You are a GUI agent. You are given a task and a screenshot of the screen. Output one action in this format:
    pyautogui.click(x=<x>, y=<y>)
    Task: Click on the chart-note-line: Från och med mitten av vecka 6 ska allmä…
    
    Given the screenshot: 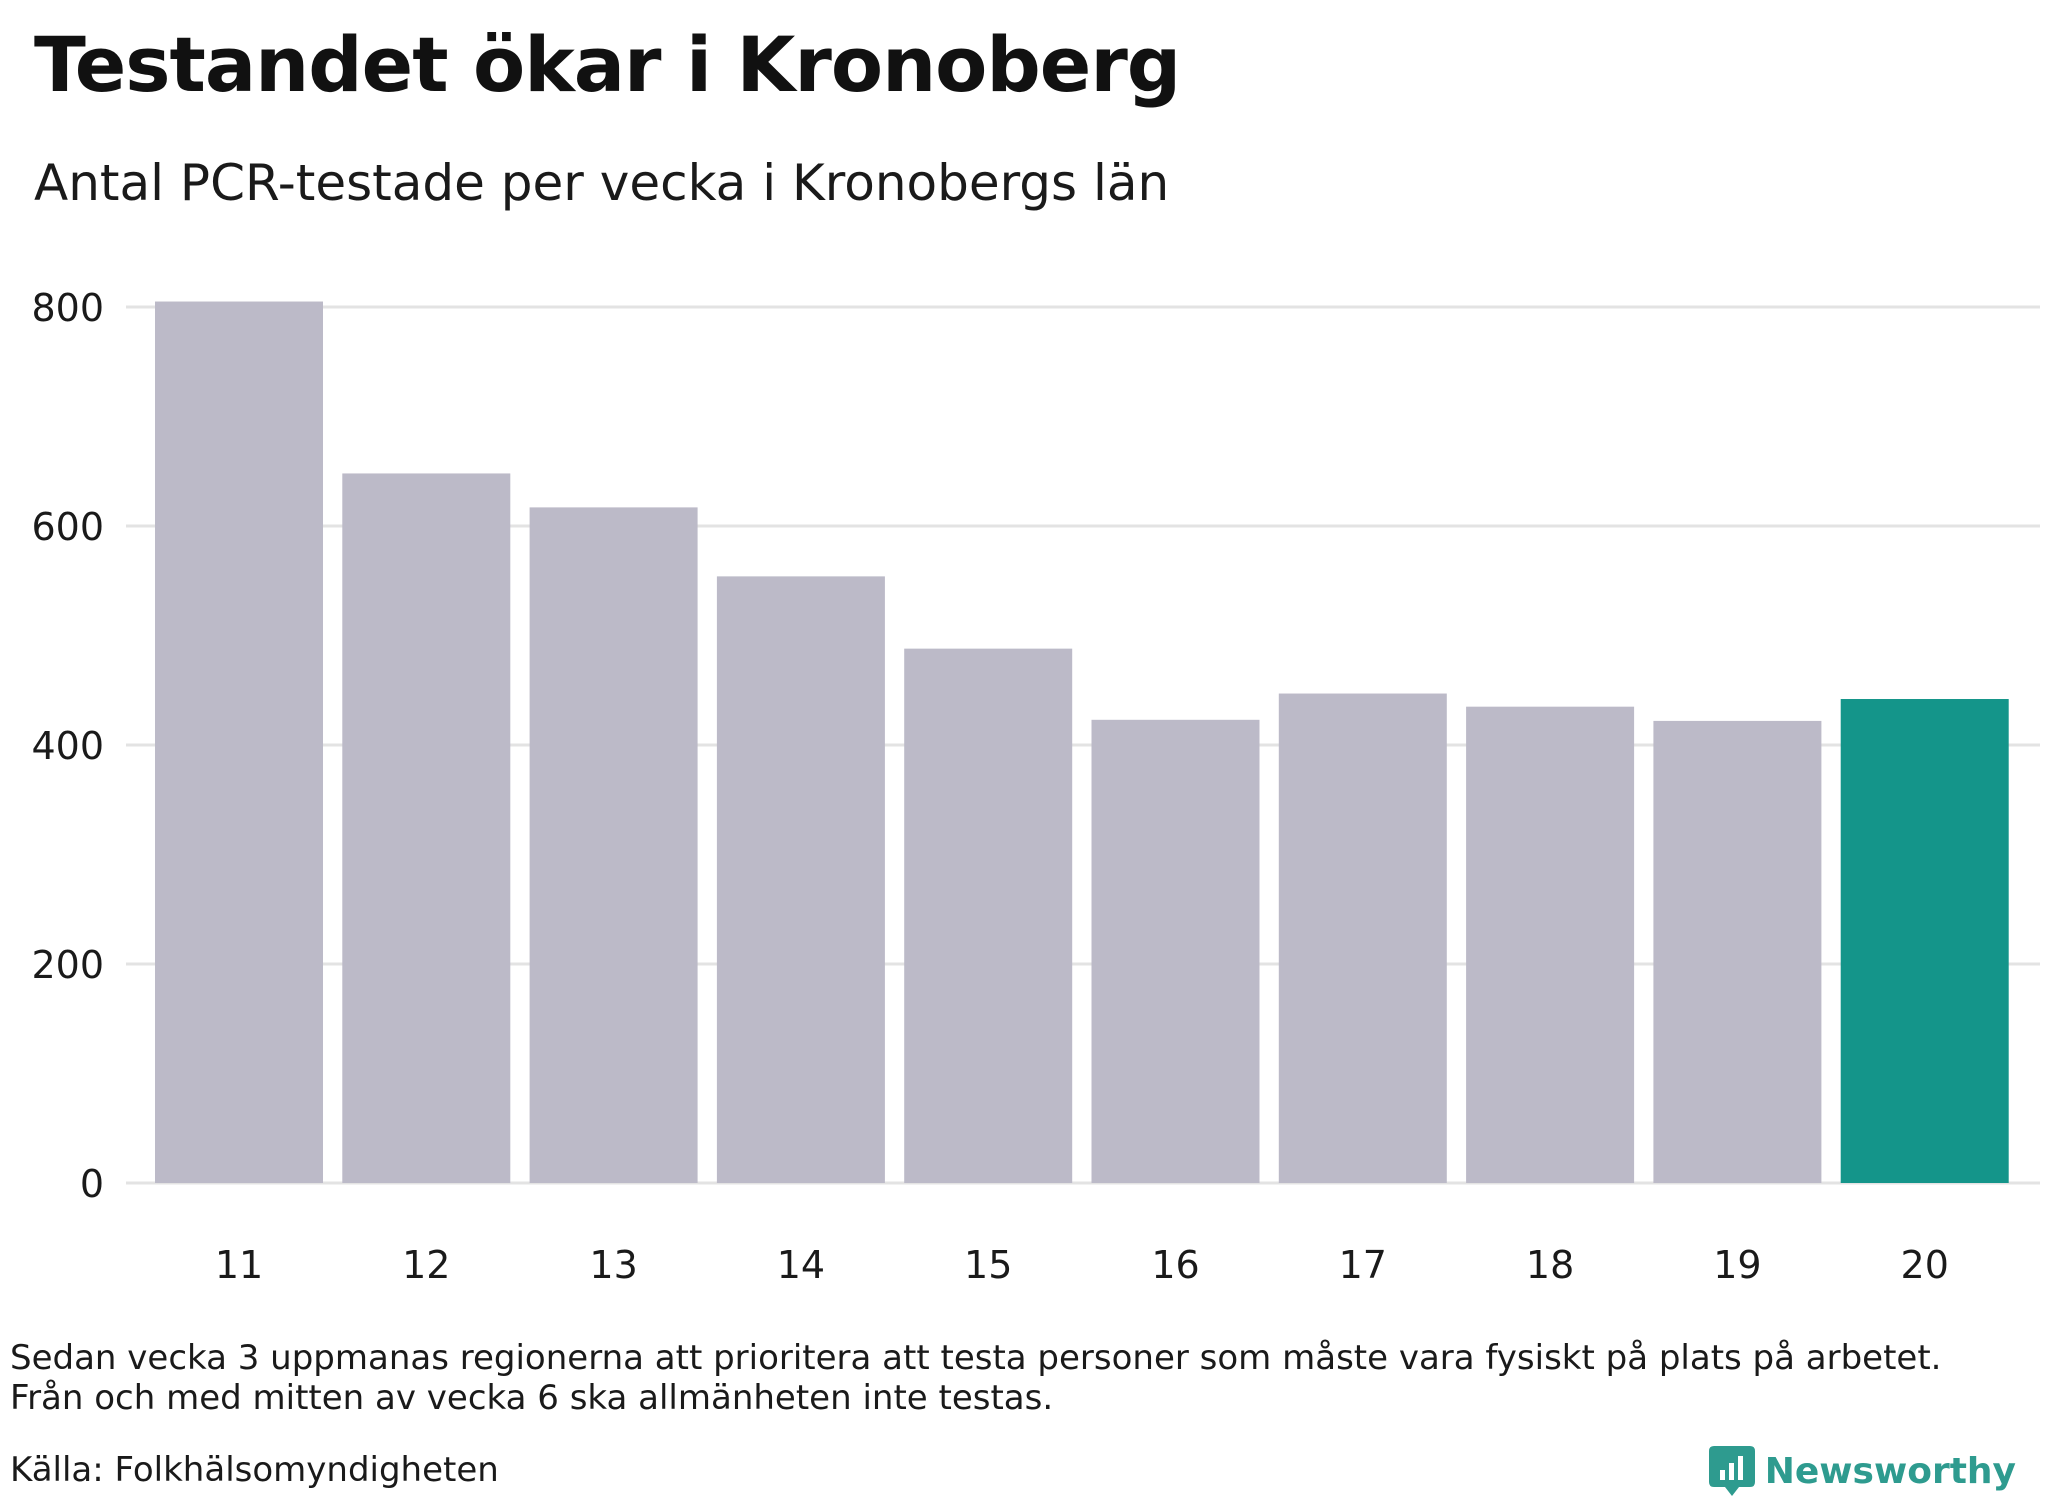 What is the action you would take?
    pyautogui.click(x=532, y=1398)
    